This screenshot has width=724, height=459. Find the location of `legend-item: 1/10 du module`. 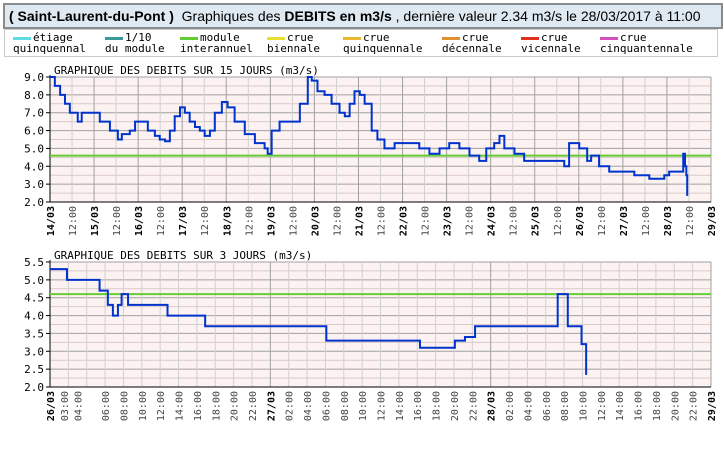

legend-item: 1/10 du module is located at coordinates (135, 43).